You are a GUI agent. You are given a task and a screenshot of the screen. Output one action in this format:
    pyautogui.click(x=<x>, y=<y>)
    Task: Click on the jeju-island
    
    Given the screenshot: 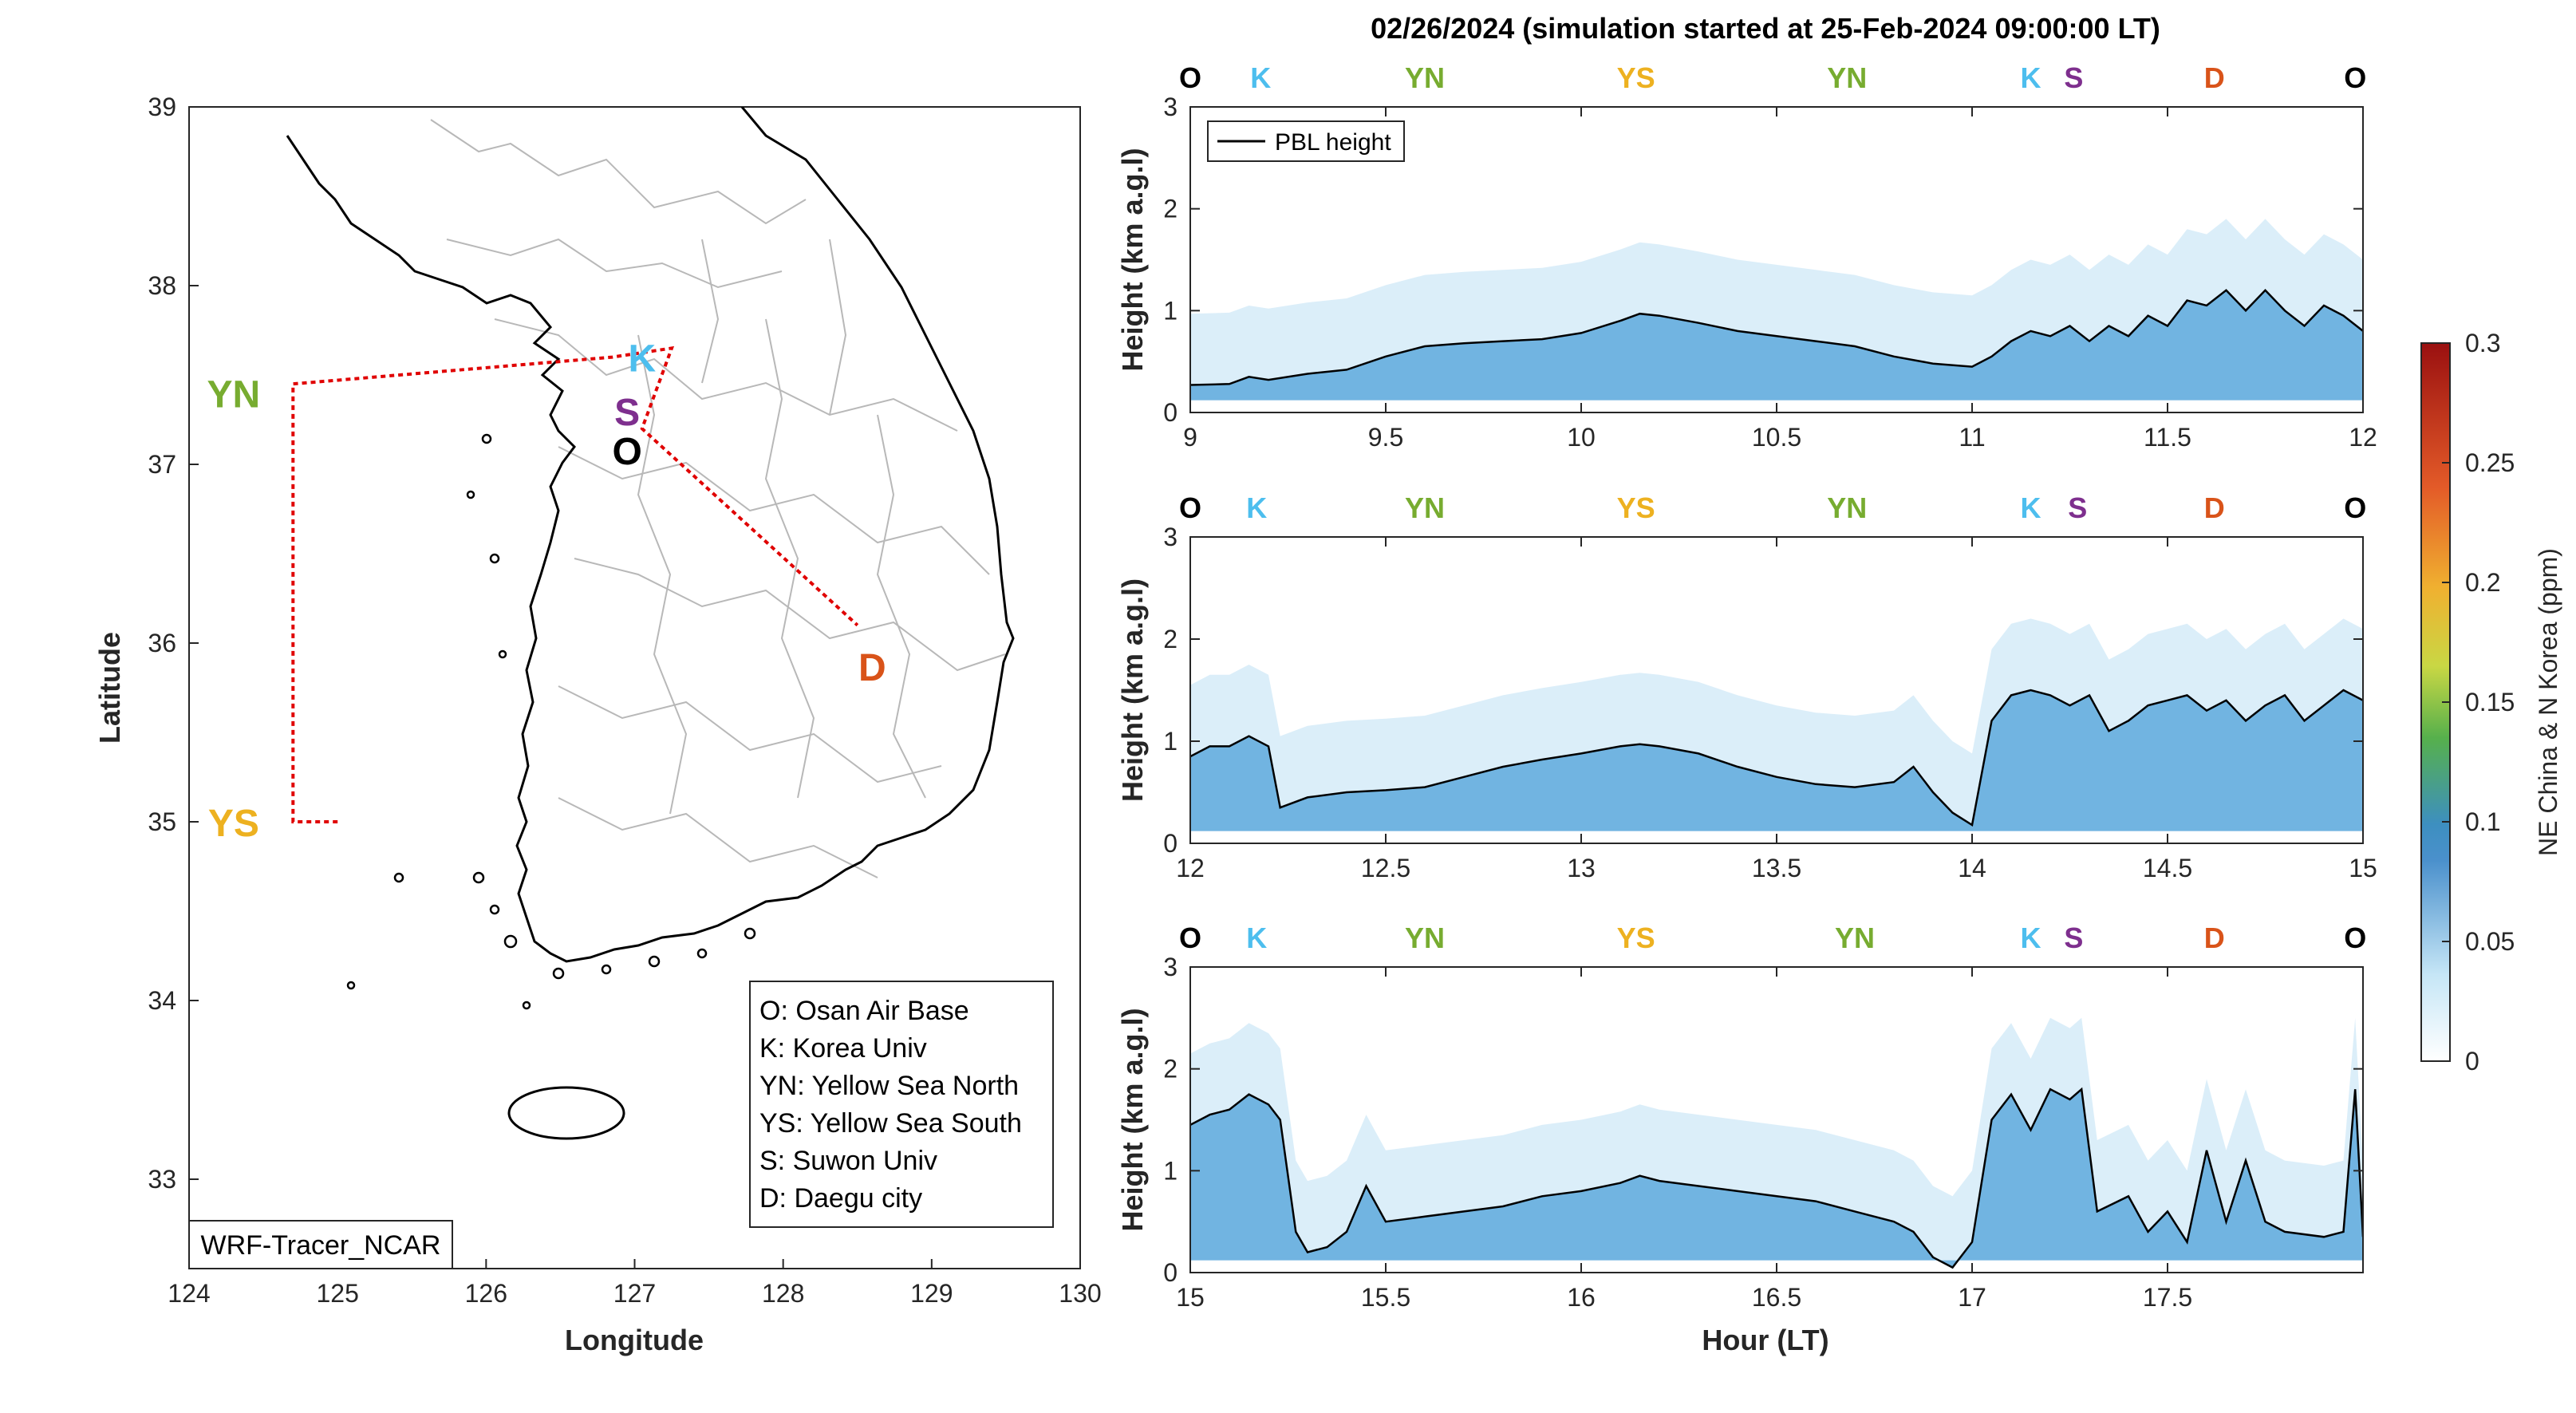 What is the action you would take?
    pyautogui.click(x=566, y=1113)
    